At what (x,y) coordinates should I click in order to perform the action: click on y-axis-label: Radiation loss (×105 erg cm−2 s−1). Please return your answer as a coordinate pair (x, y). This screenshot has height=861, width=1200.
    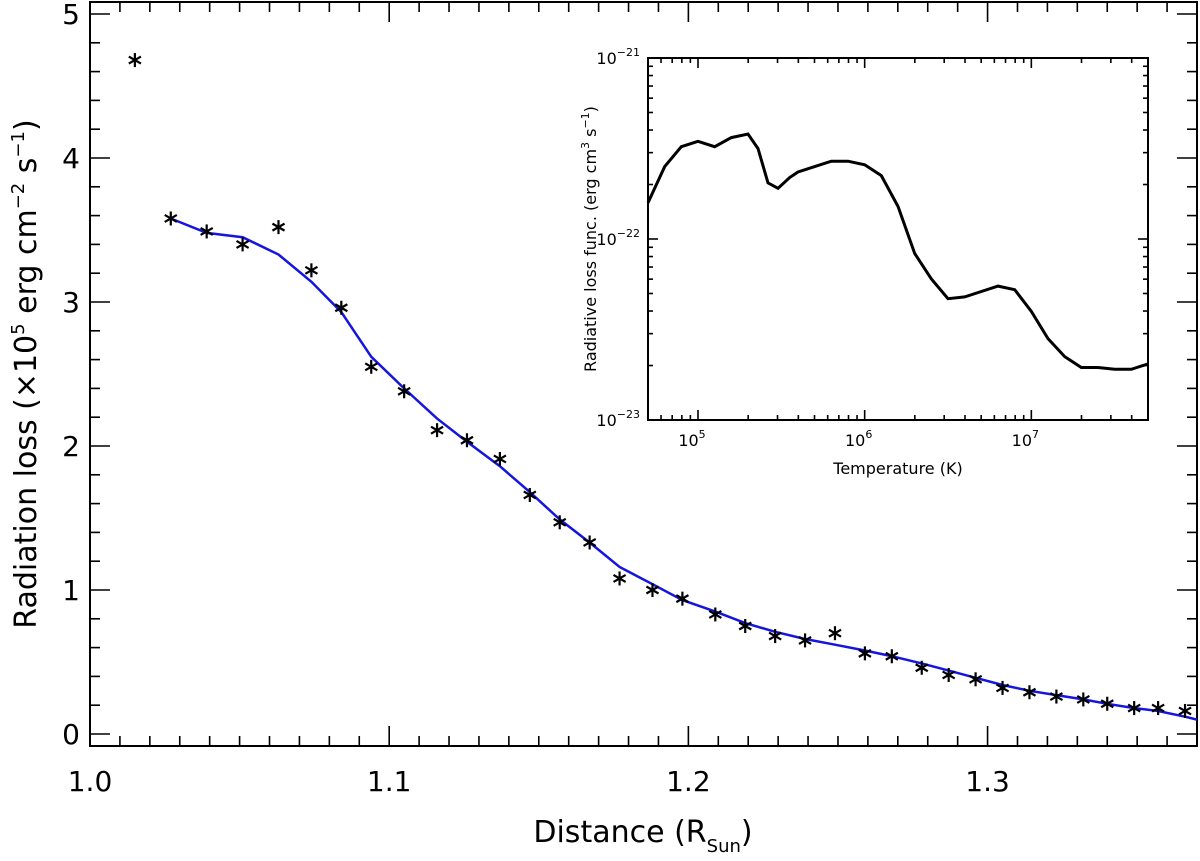
    Looking at the image, I should click on (26, 373).